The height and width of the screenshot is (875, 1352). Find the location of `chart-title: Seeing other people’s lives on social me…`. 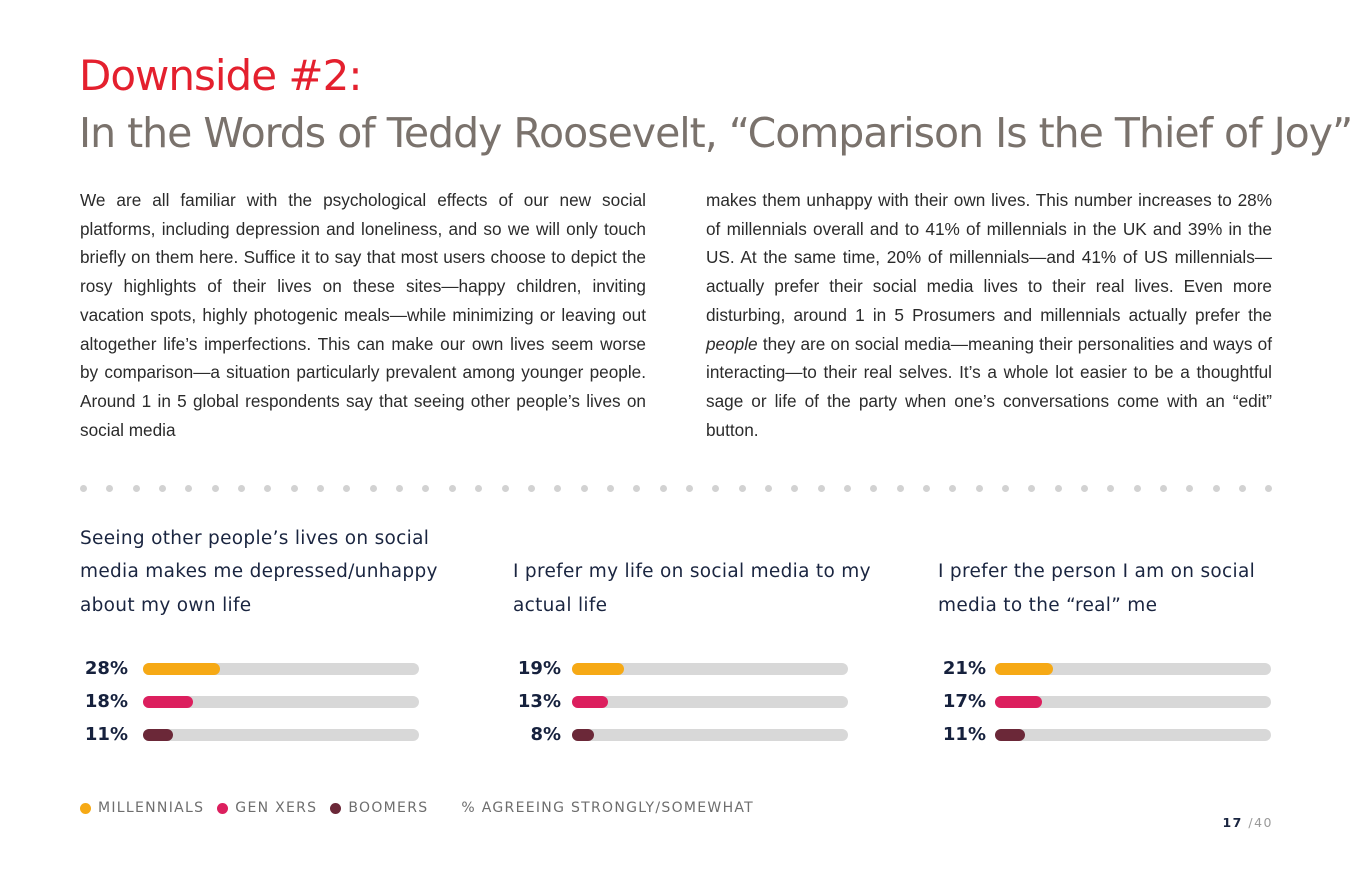

chart-title: Seeing other people’s lives on social me… is located at coordinates (259, 571).